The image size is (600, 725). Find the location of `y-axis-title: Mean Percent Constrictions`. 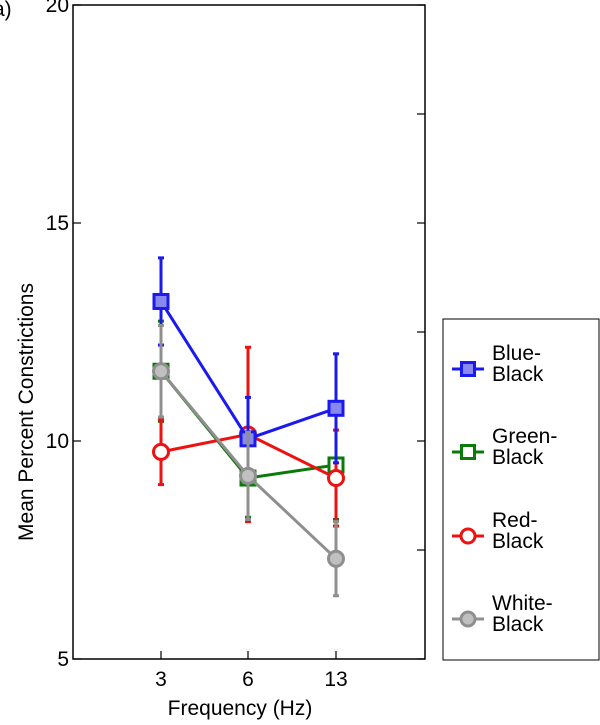

y-axis-title: Mean Percent Constrictions is located at coordinates (26, 412).